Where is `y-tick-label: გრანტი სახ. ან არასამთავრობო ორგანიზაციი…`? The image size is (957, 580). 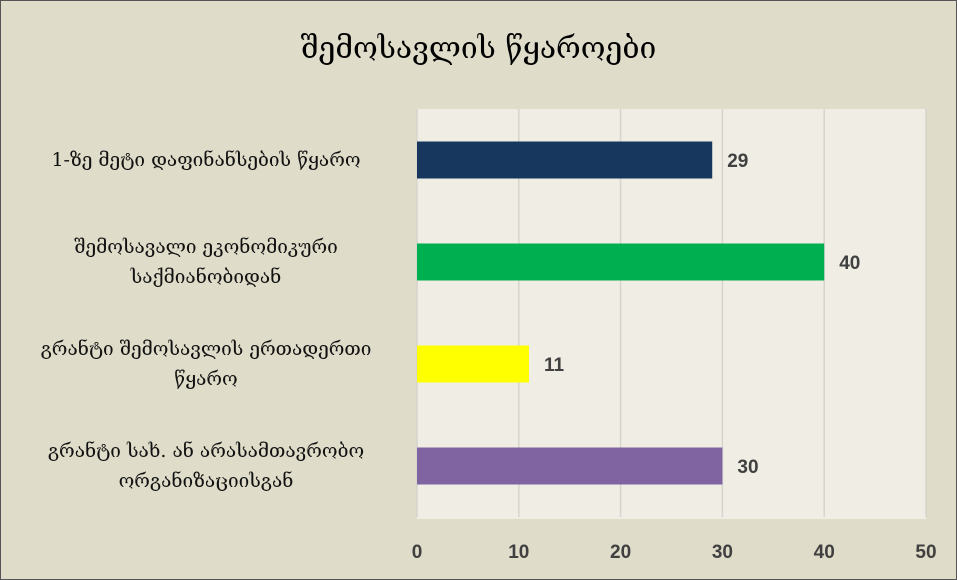
y-tick-label: გრანტი სახ. ან არასამთავრობო ორგანიზაციი… is located at coordinates (206, 466).